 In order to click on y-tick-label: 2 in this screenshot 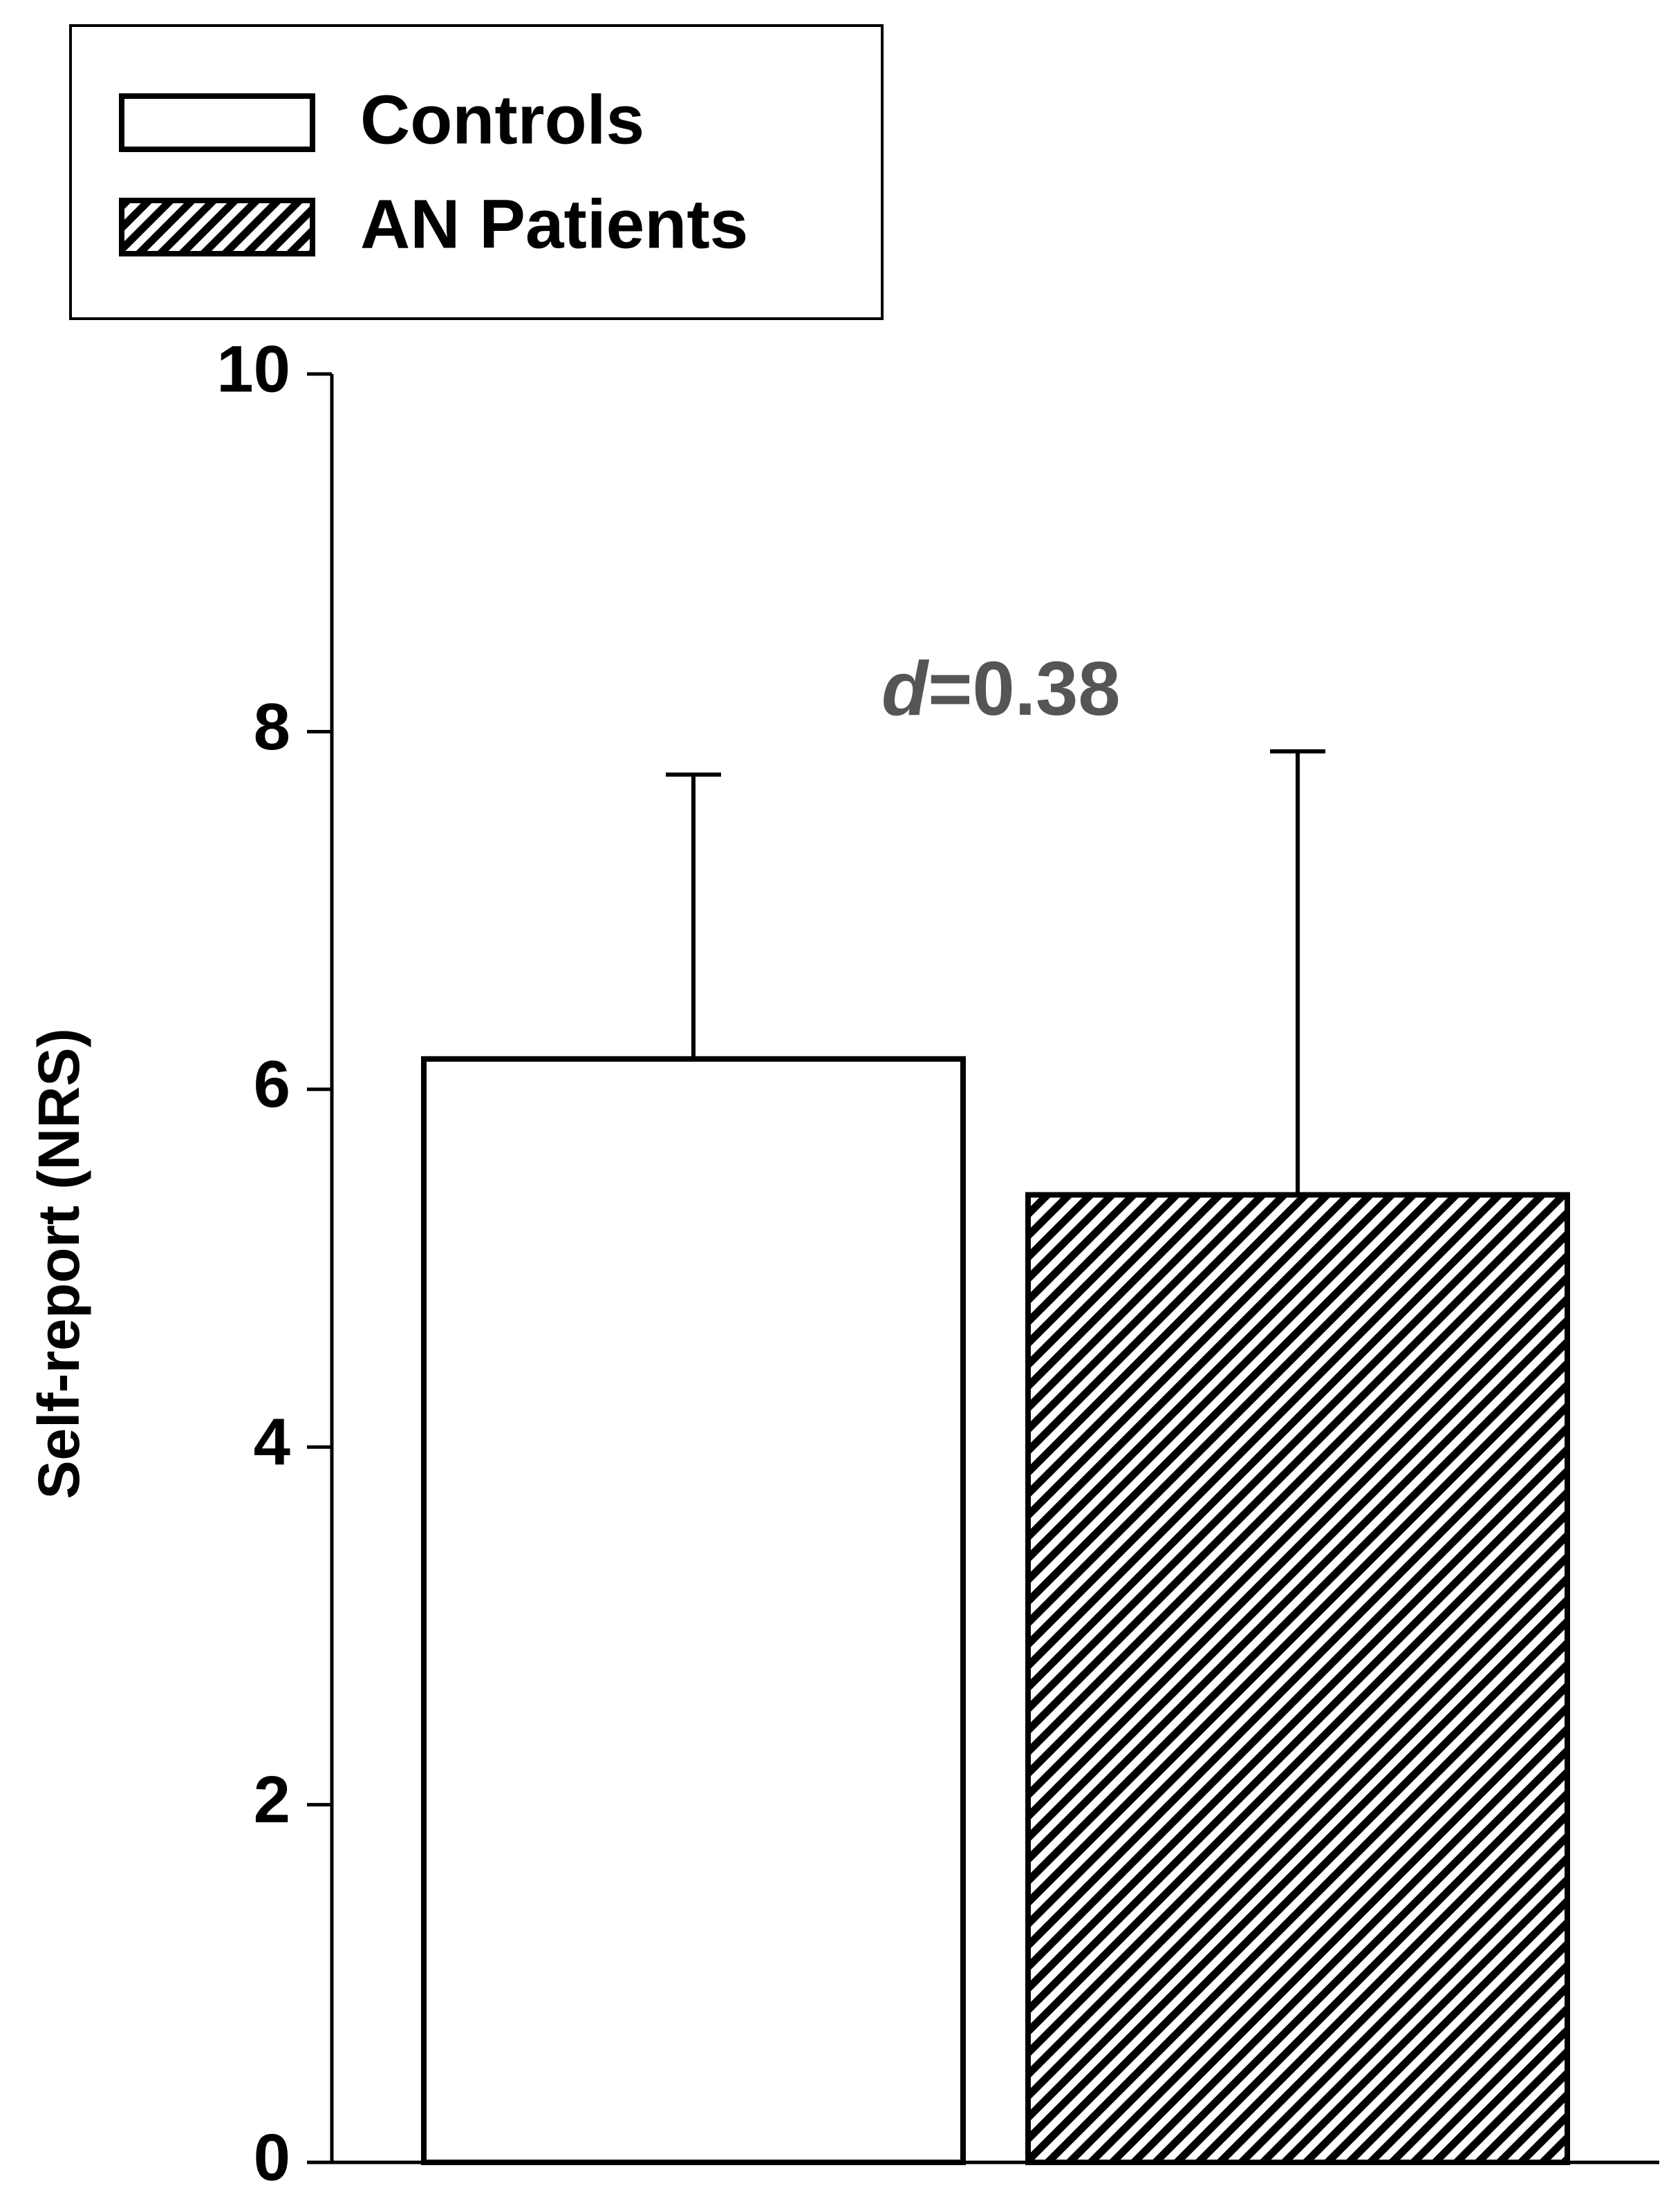, I will do `click(272, 1800)`.